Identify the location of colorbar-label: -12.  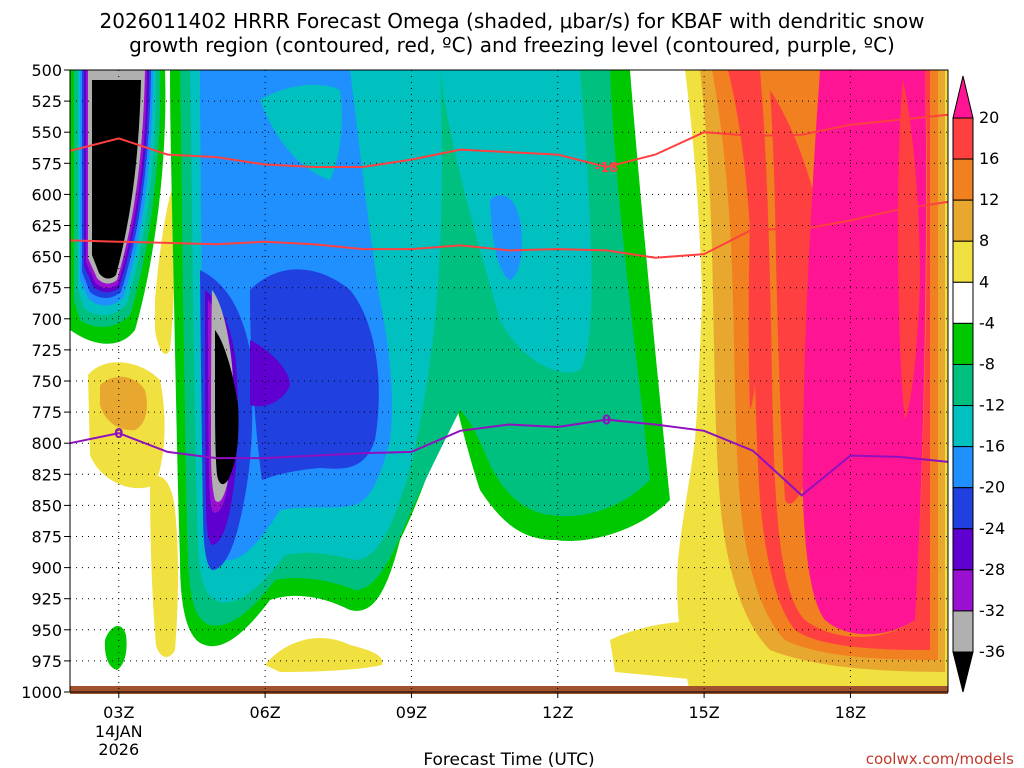
(992, 405).